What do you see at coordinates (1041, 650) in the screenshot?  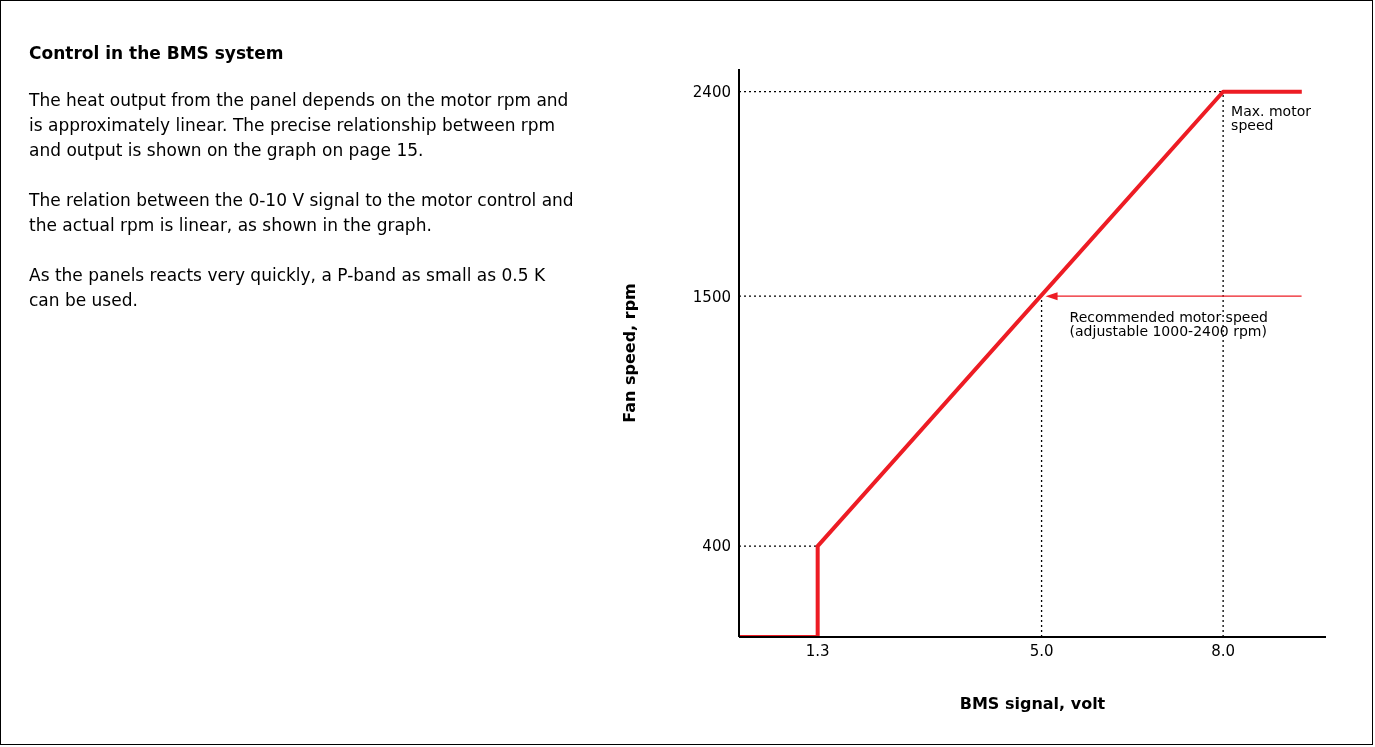 I see `x-tick-label: 5.0` at bounding box center [1041, 650].